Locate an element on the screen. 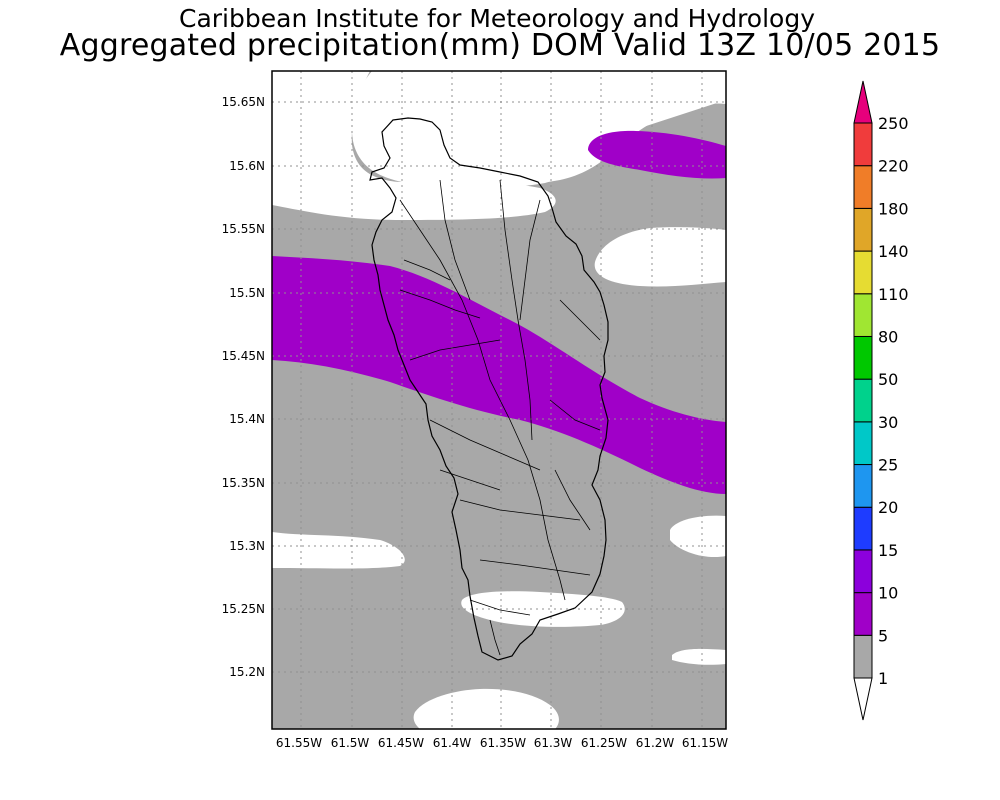 This screenshot has width=1000, height=800. lon-tick-label: 61.55W is located at coordinates (299, 743).